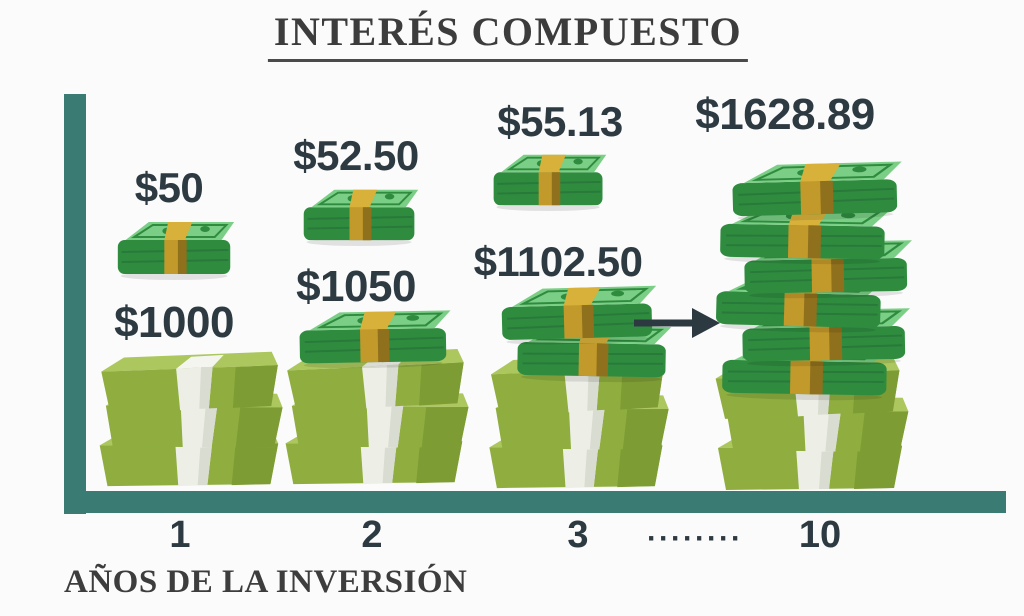 The image size is (1024, 616). Describe the element at coordinates (820, 535) in the screenshot. I see `x-tick-10: 10` at that location.